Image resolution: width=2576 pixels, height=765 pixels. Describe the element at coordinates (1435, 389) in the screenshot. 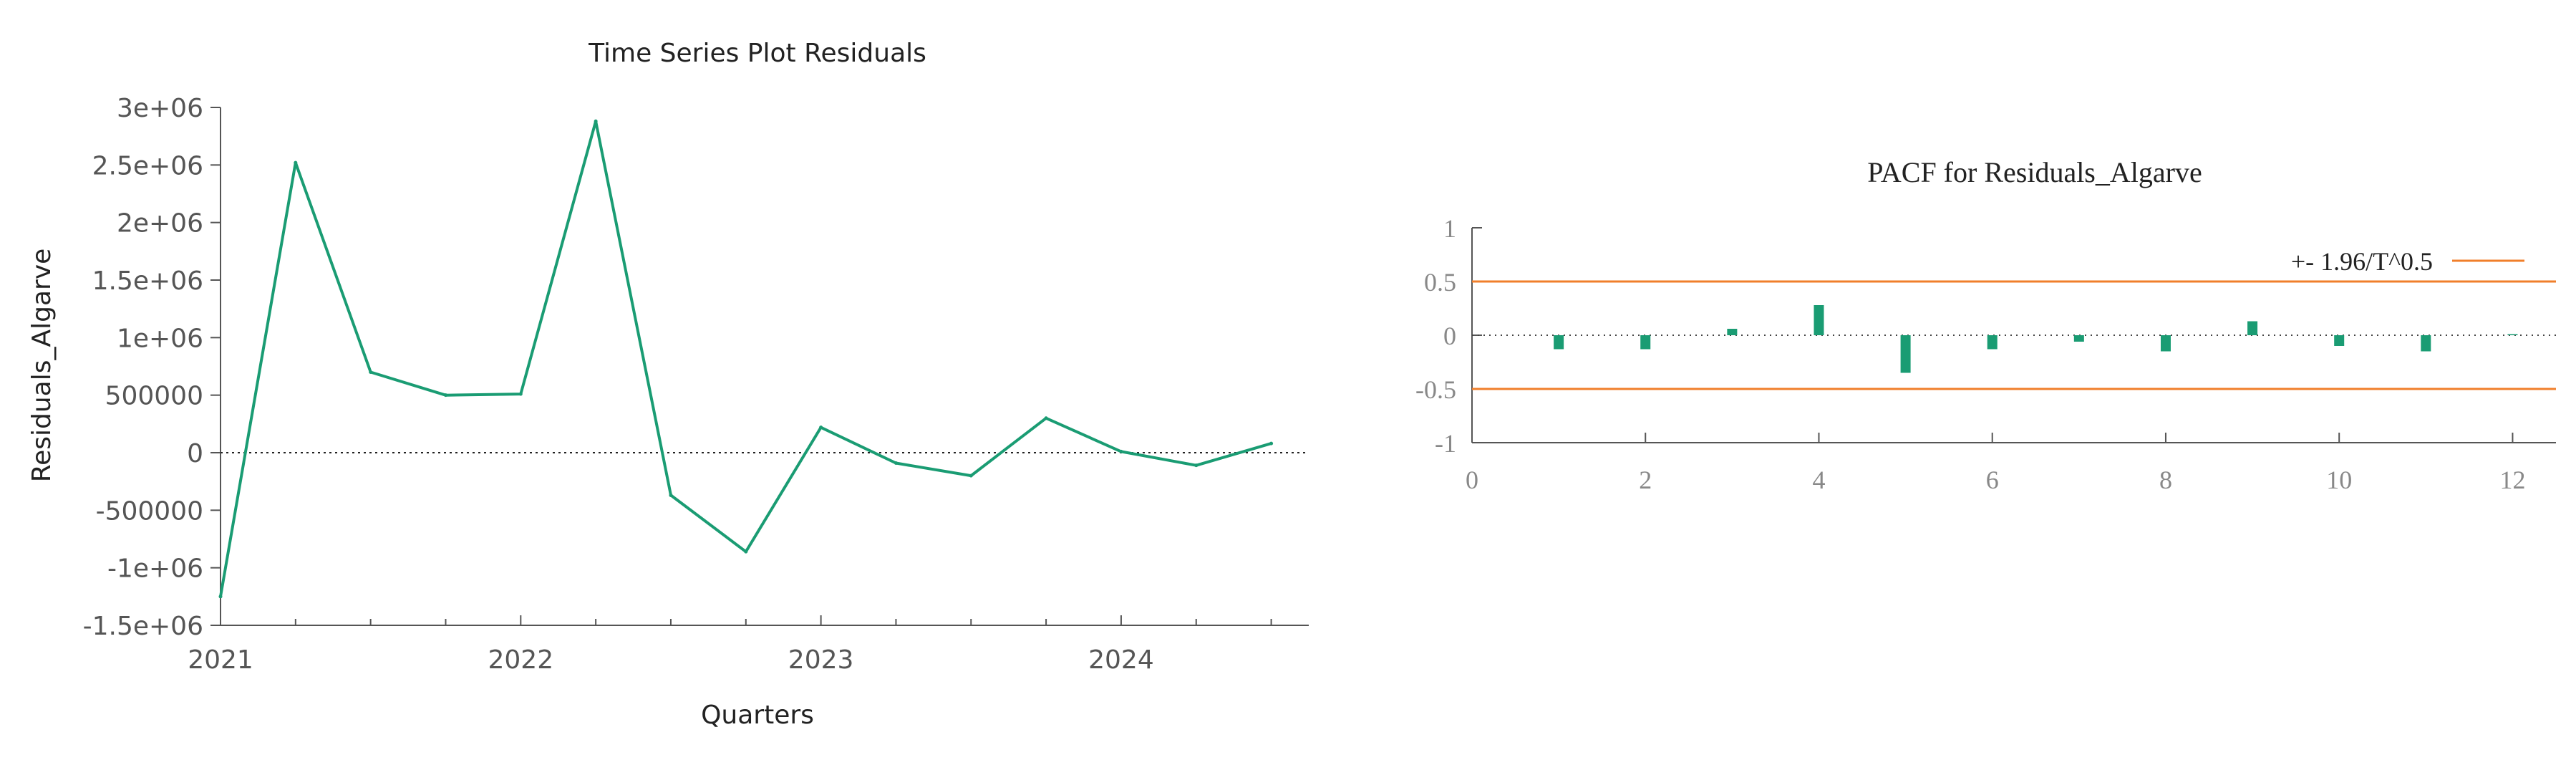

I see `pacf-y-tick-label: -0.5` at that location.